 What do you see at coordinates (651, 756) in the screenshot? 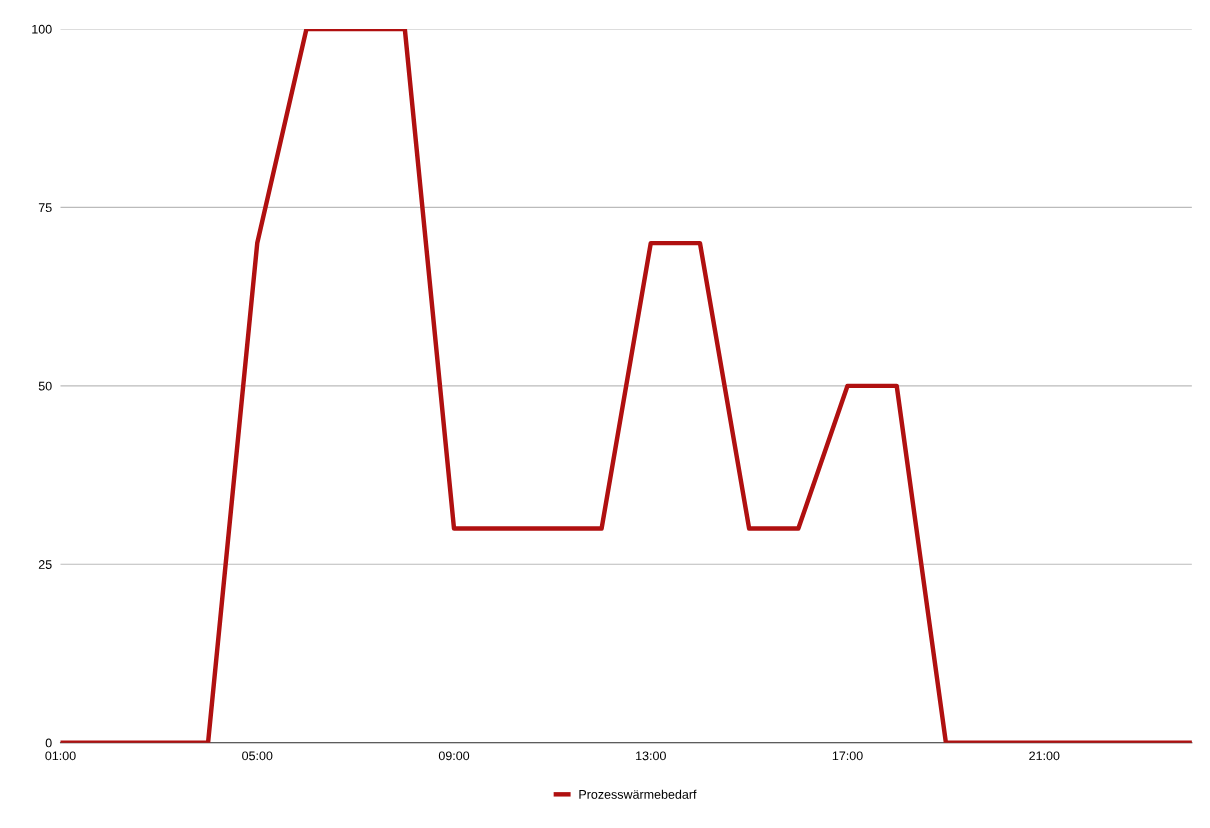
I see `x-tick-label: 13:00` at bounding box center [651, 756].